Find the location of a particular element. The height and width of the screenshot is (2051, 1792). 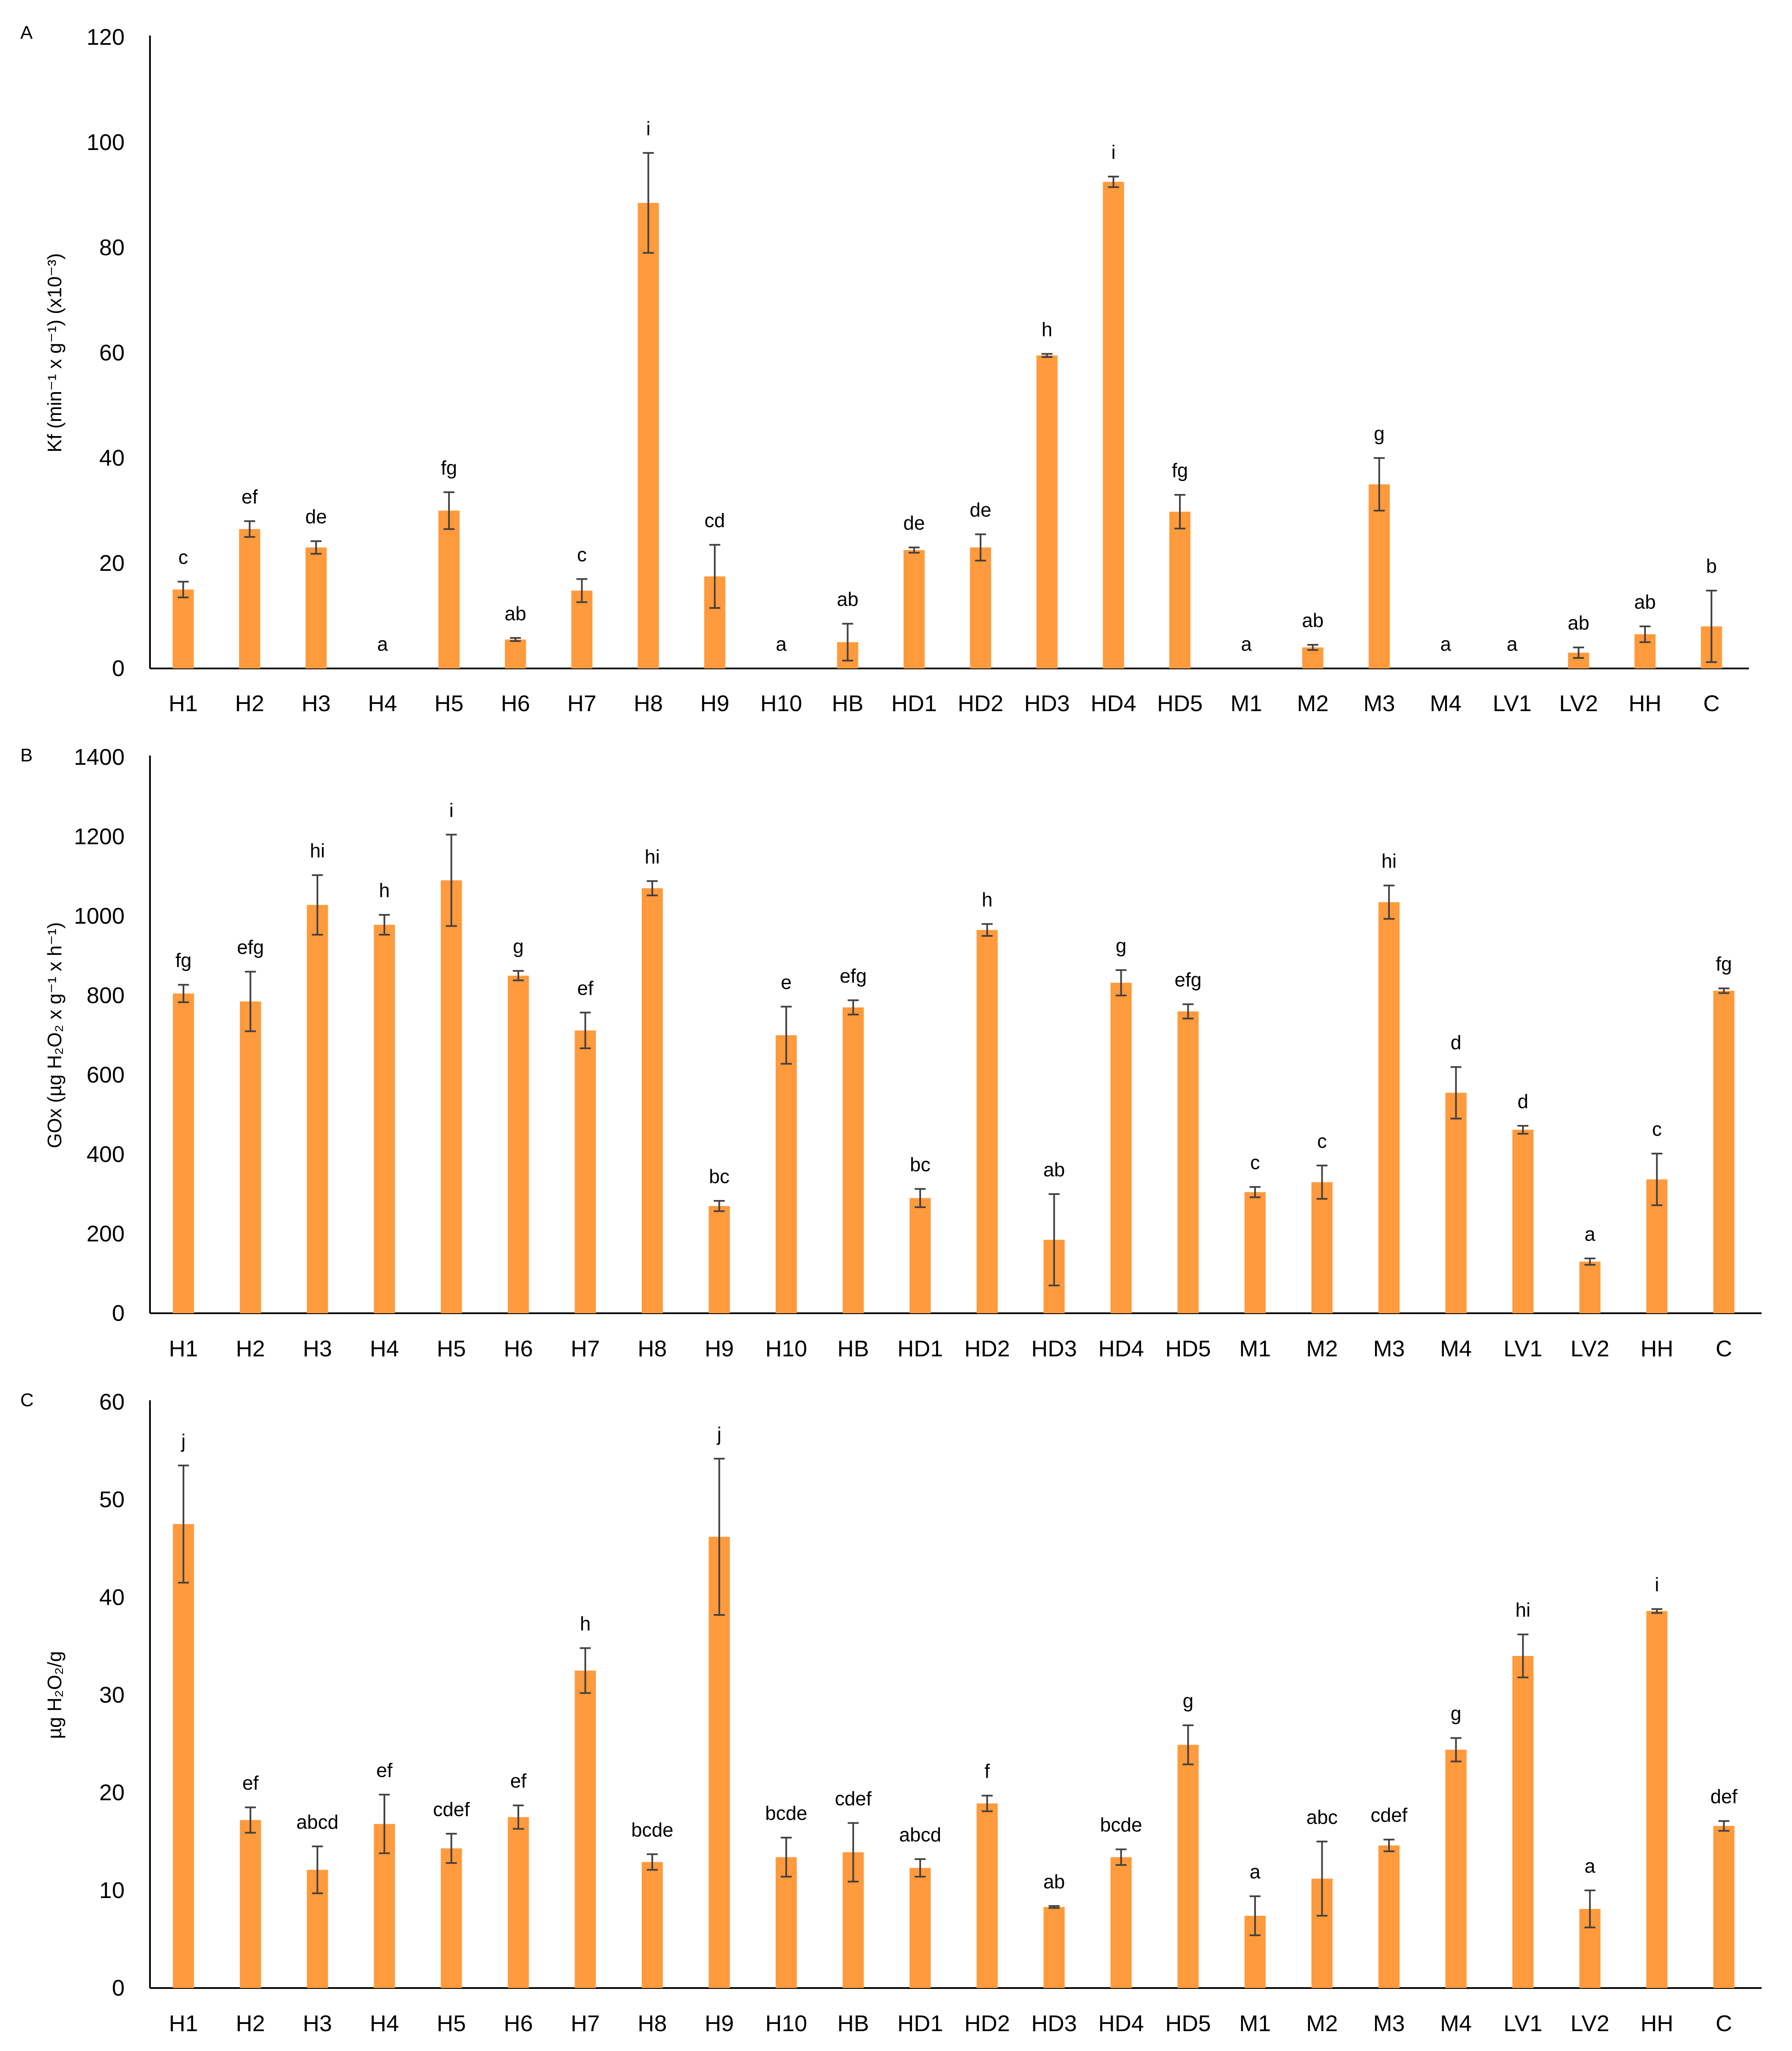

significance-letter-H10: bcde is located at coordinates (786, 1813).